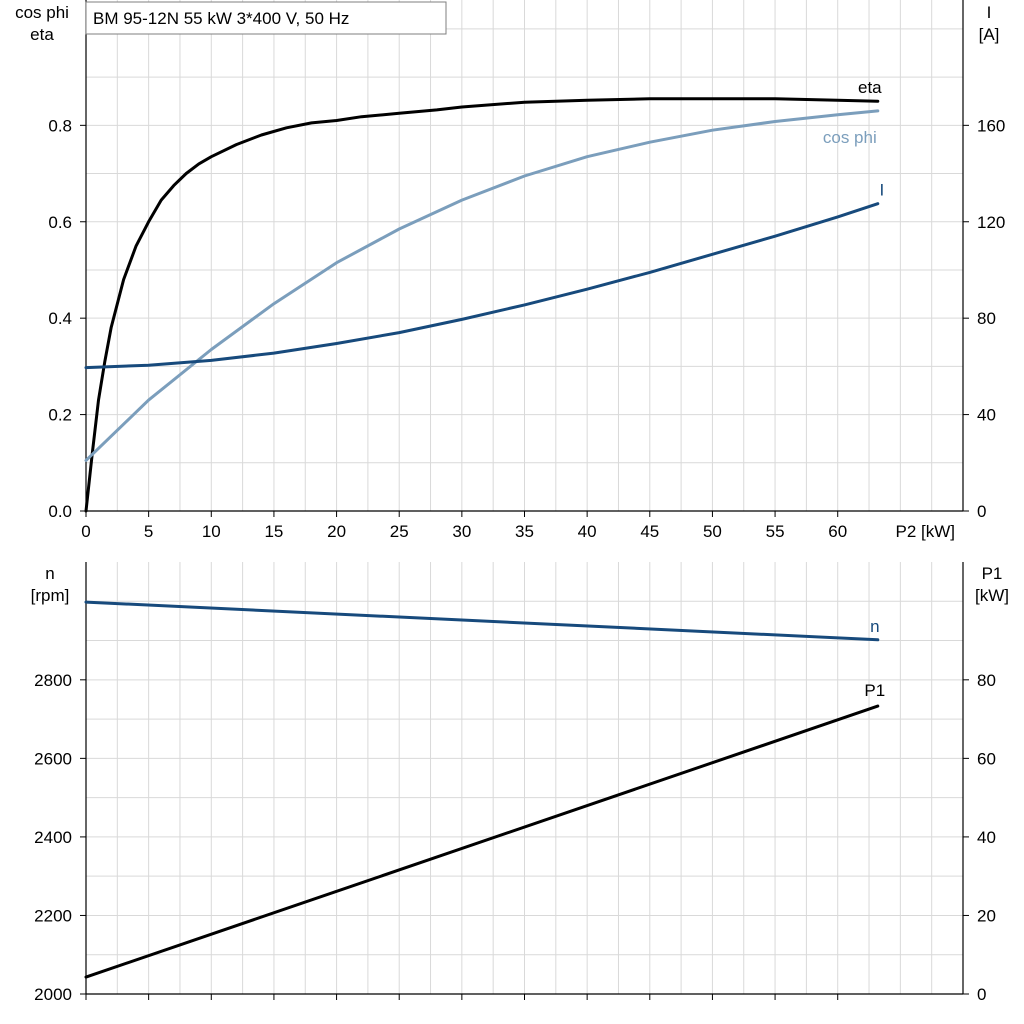 This screenshot has height=1024, width=1024. What do you see at coordinates (874, 690) in the screenshot?
I see `series-label-P1: P1` at bounding box center [874, 690].